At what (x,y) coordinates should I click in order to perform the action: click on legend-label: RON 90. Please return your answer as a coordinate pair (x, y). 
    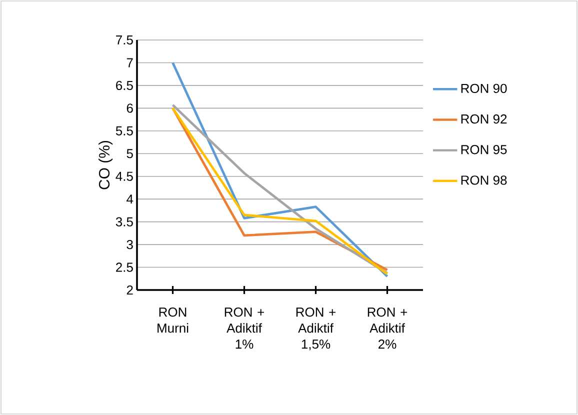
    Looking at the image, I should click on (484, 89).